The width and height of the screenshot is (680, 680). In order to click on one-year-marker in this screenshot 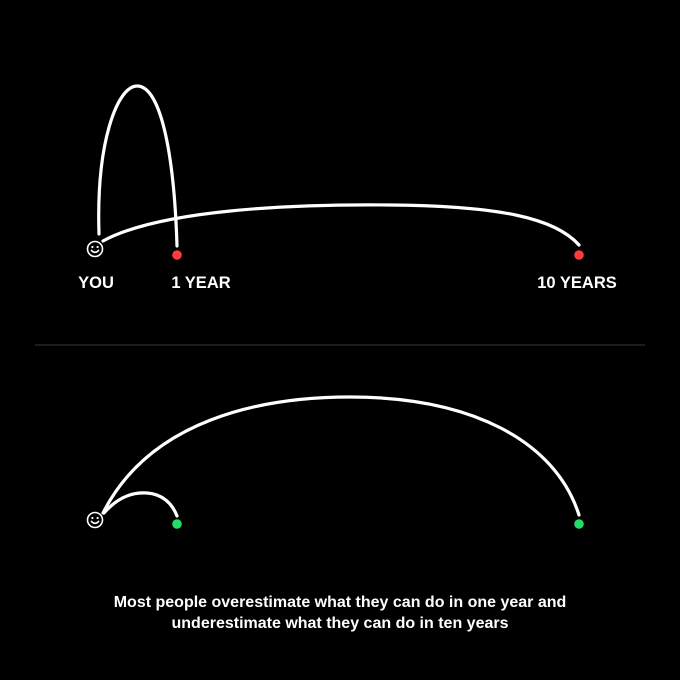, I will do `click(177, 255)`.